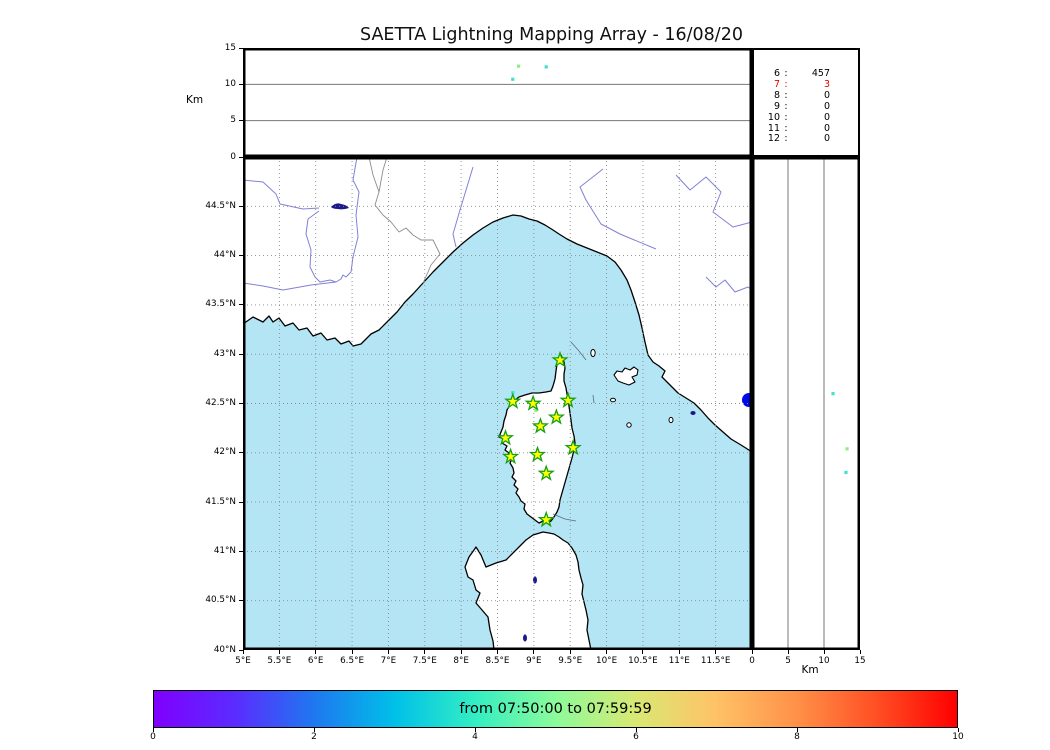  What do you see at coordinates (497, 102) in the screenshot?
I see `top-panel-frame` at bounding box center [497, 102].